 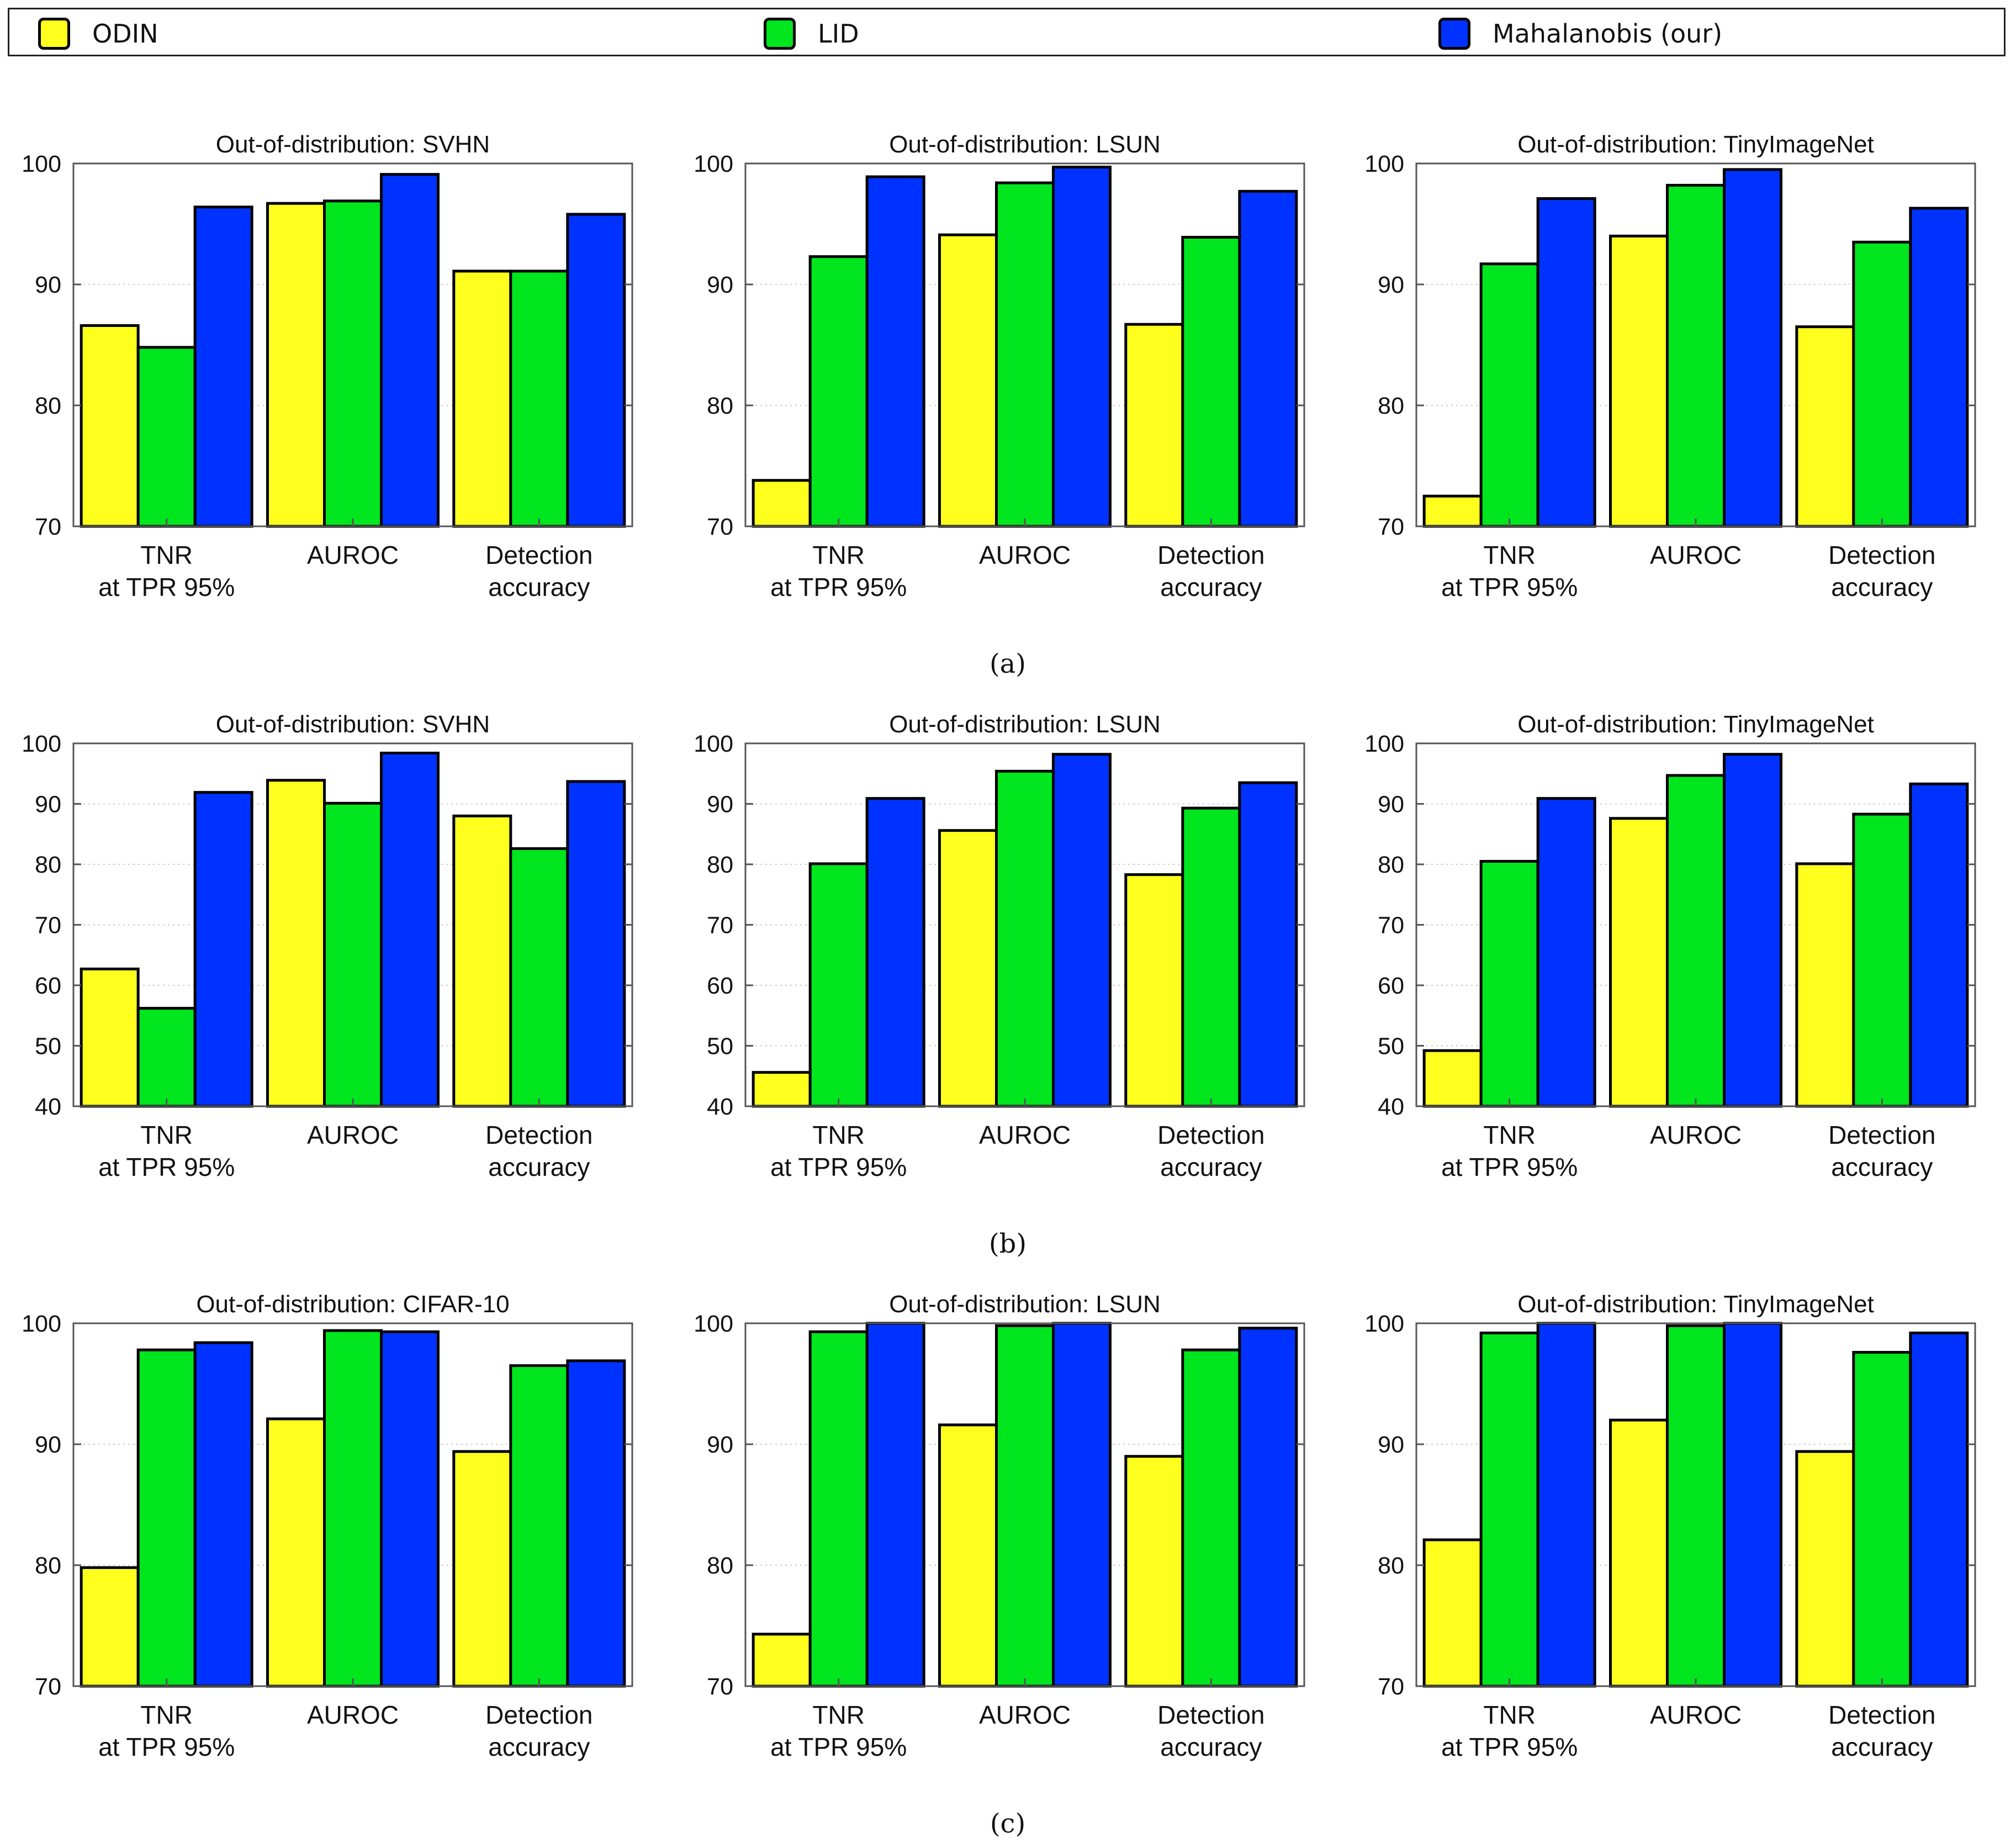 I want to click on chart-6-bar-odin, so click(x=1452, y=1078).